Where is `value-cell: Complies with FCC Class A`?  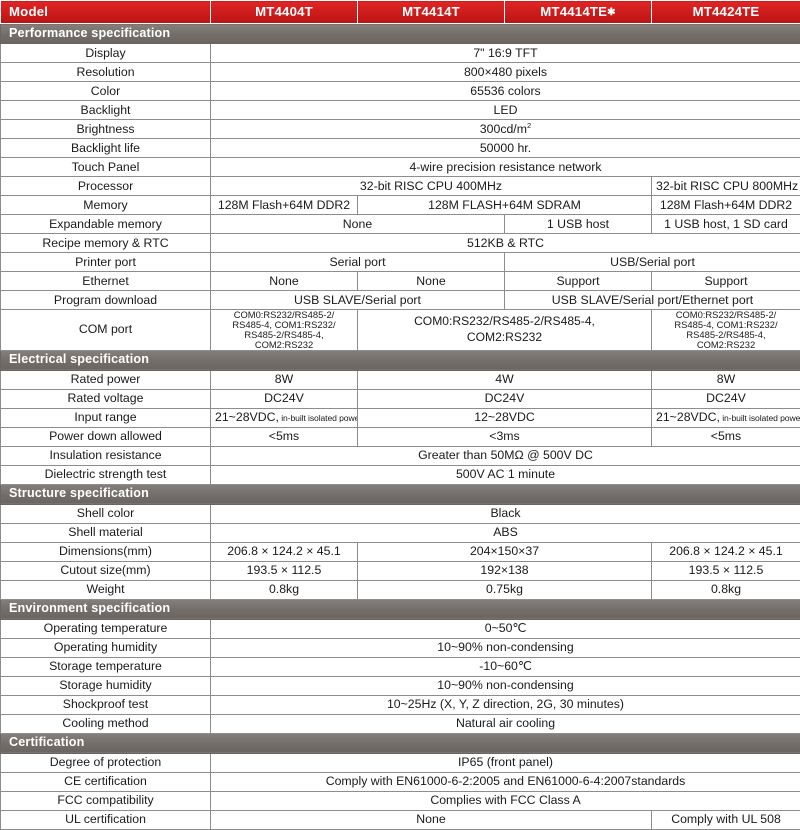 value-cell: Complies with FCC Class A is located at coordinates (505, 800).